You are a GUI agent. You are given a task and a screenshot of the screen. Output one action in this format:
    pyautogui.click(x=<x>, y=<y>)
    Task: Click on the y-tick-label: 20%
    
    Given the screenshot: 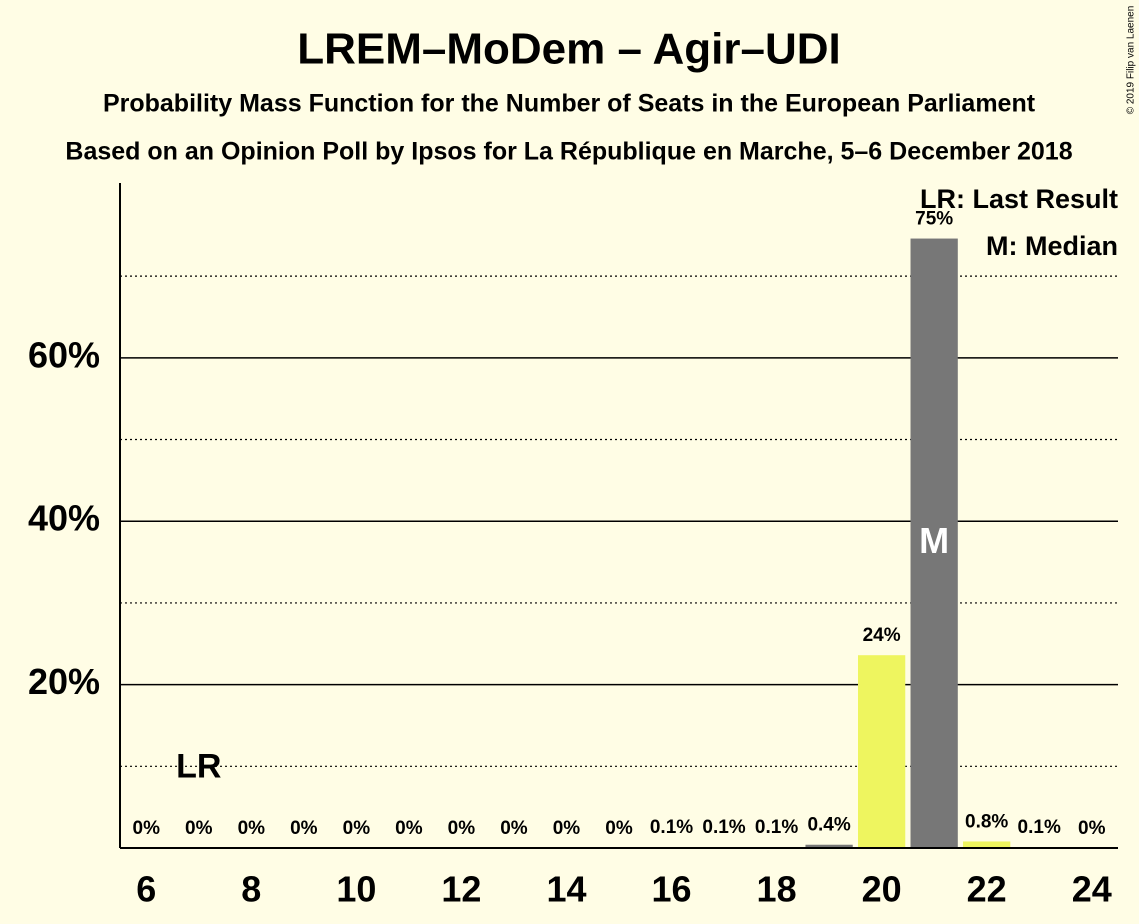 What is the action you would take?
    pyautogui.click(x=64, y=681)
    